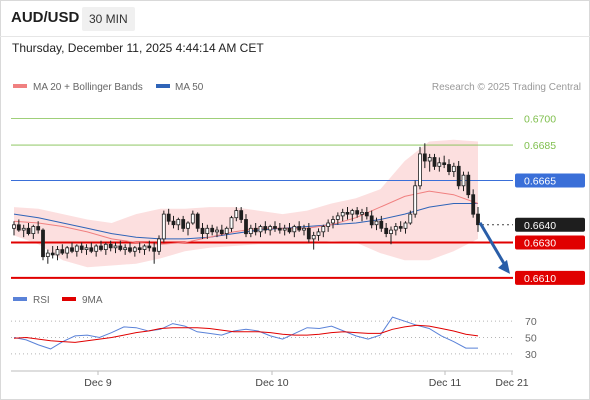 The image size is (590, 400). What do you see at coordinates (20, 299) in the screenshot?
I see `rsi-legend-swatch` at bounding box center [20, 299].